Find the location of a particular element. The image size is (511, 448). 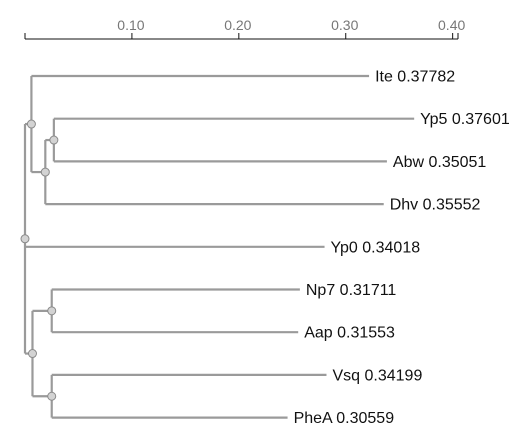

leaf-label-dhv: Dhv 0.35552 is located at coordinates (435, 205).